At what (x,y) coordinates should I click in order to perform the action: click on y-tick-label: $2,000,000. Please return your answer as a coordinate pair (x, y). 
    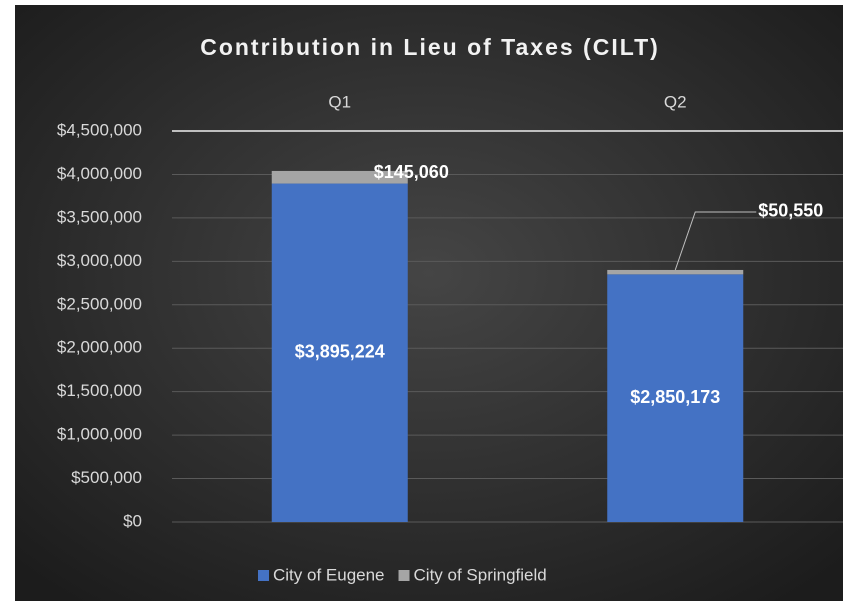
    Looking at the image, I should click on (99, 347).